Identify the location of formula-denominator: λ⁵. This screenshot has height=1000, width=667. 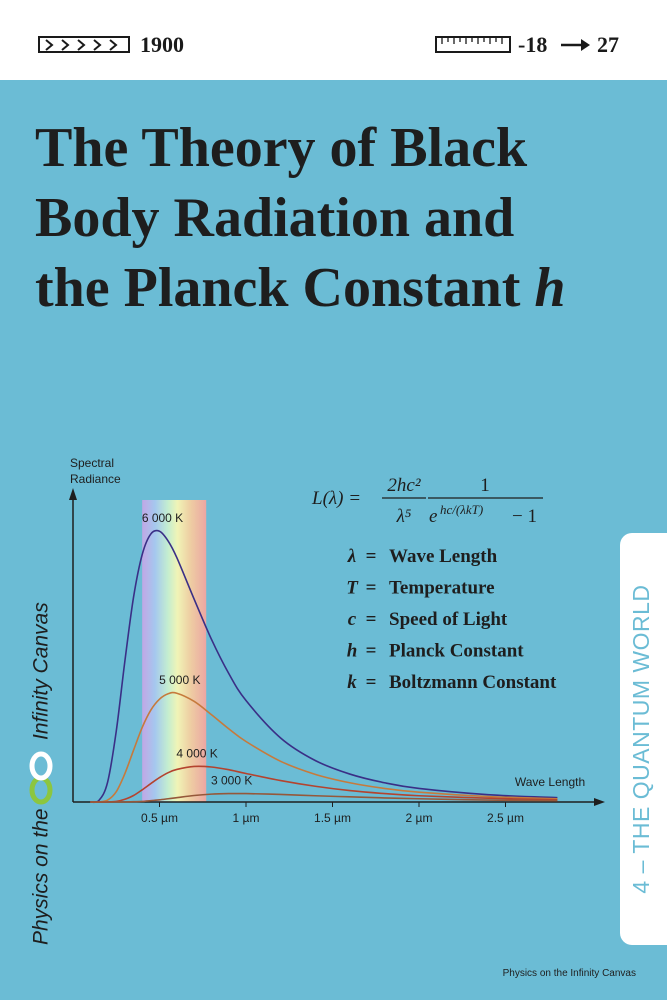
(404, 516).